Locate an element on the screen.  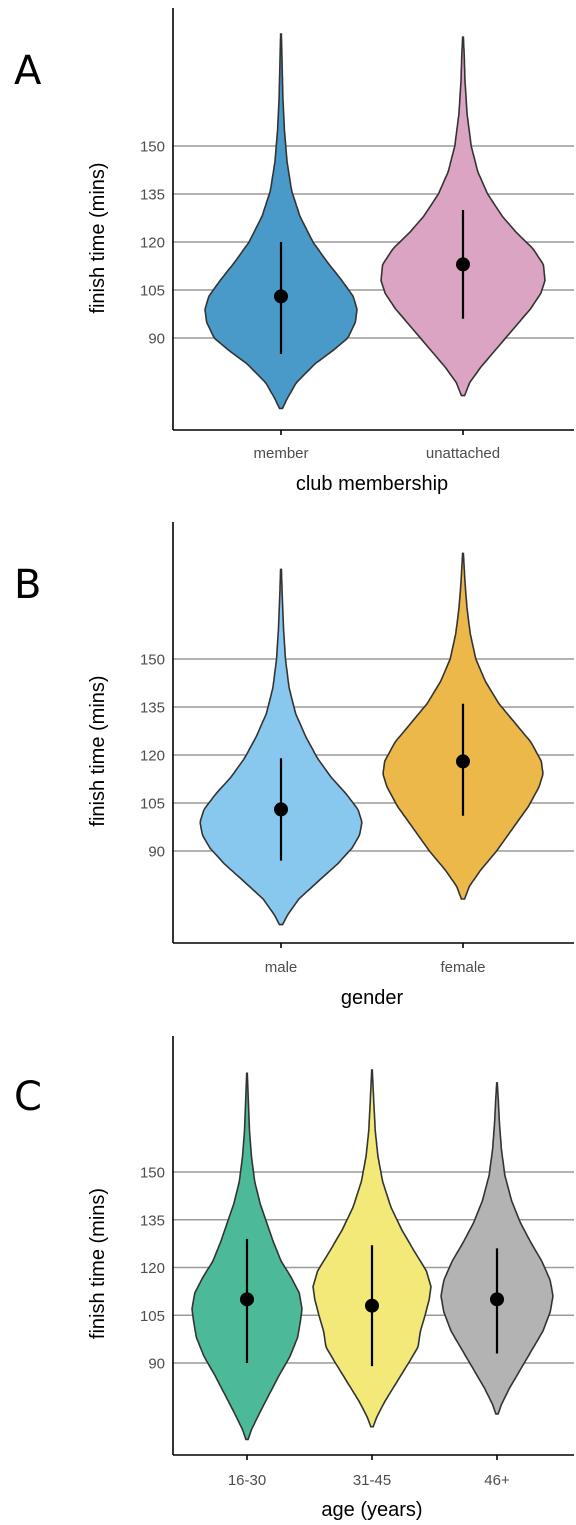
violin-male is located at coordinates (281, 747).